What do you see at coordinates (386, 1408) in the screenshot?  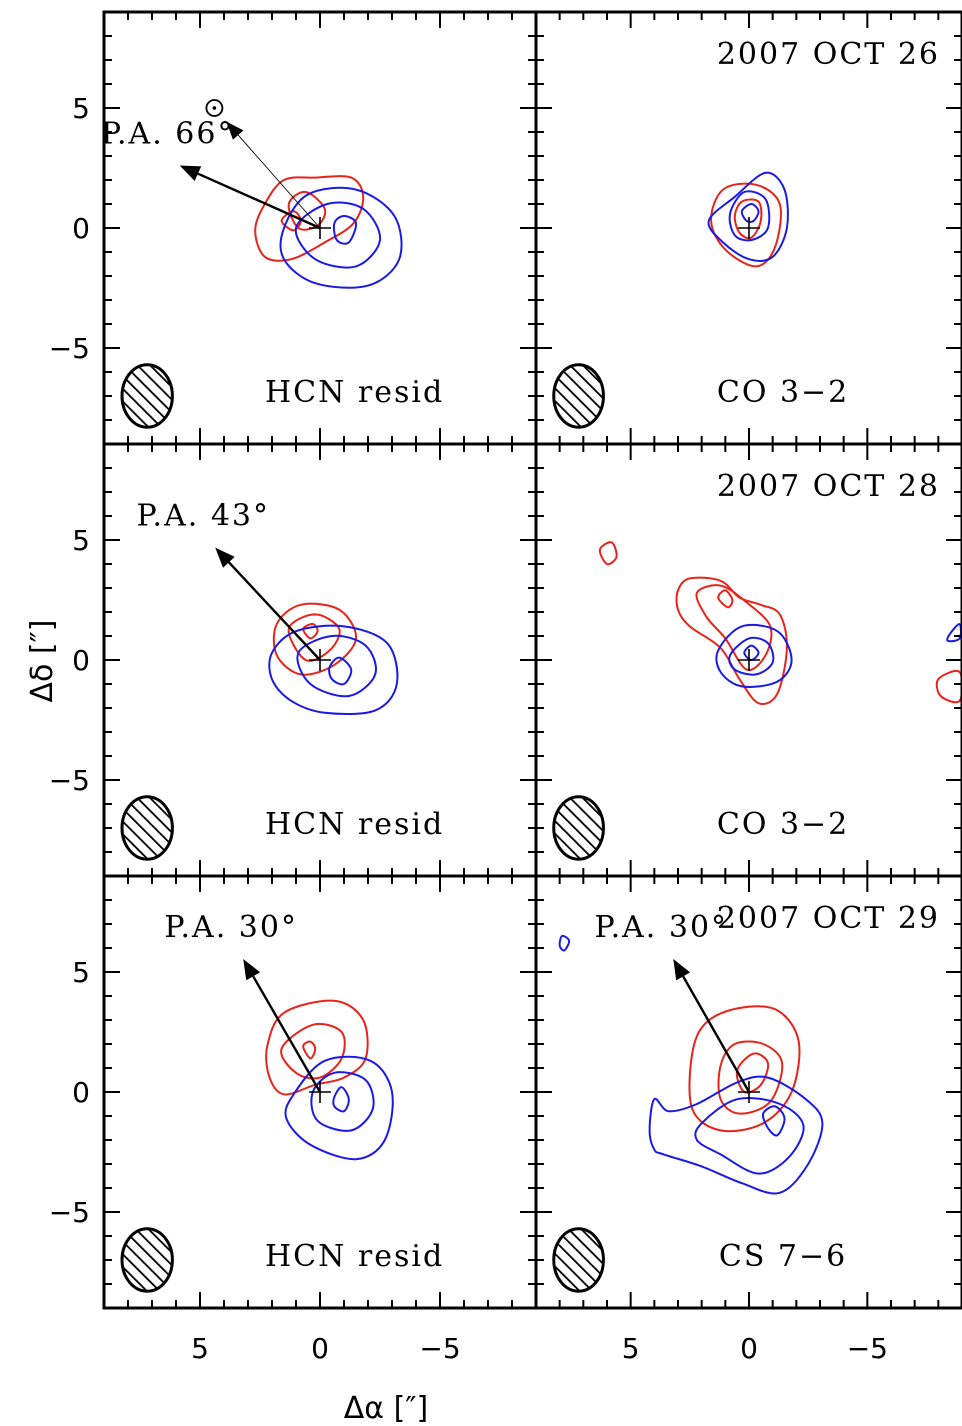 I see `x-axis-title: Δα [″]` at bounding box center [386, 1408].